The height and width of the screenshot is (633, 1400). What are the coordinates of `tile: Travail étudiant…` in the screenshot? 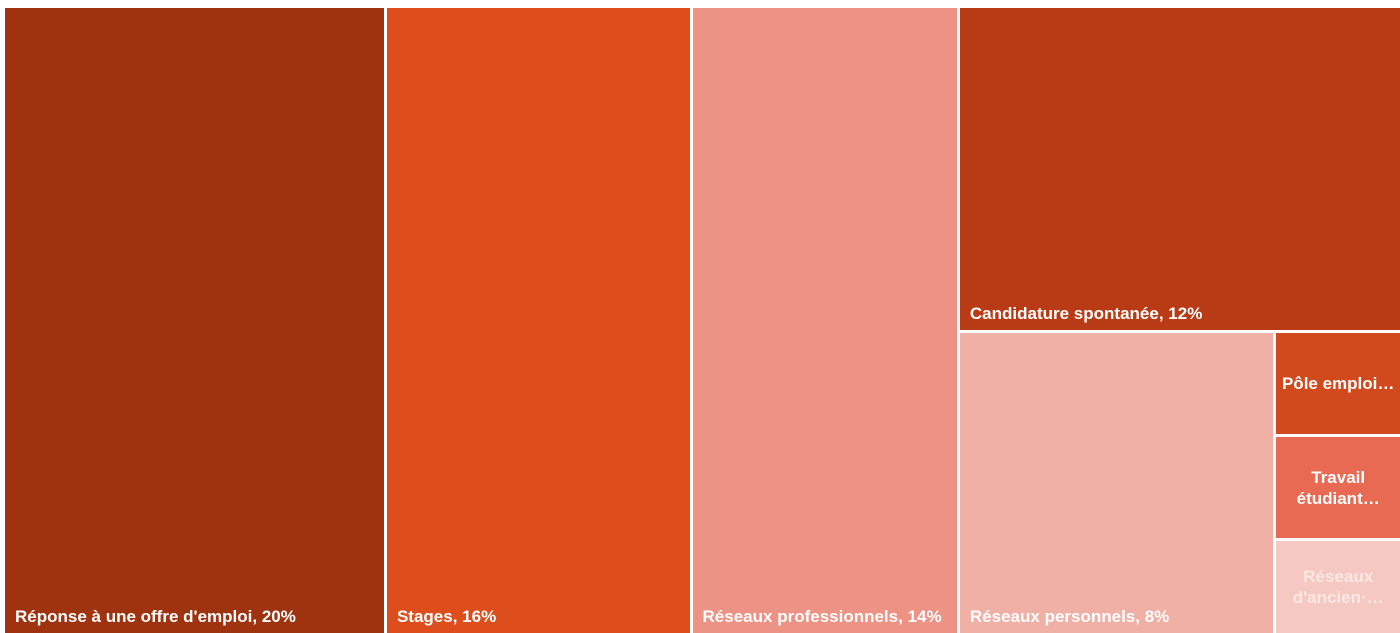 It's located at (1338, 488).